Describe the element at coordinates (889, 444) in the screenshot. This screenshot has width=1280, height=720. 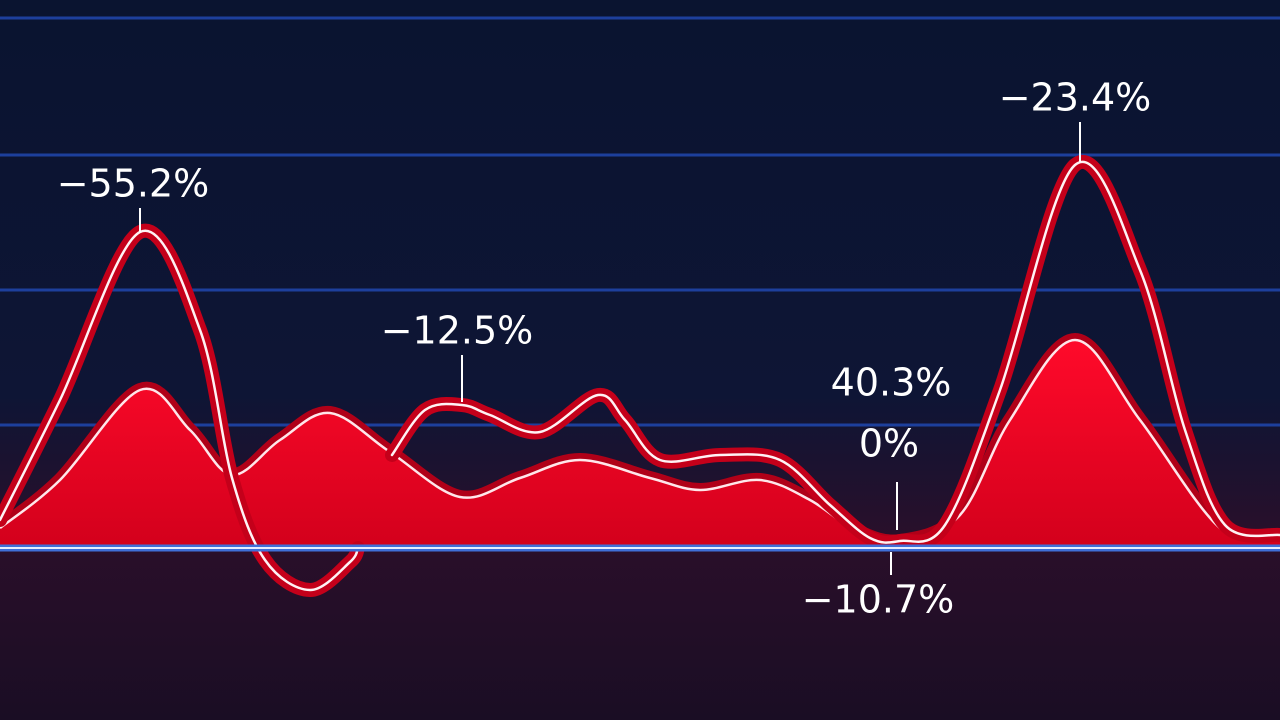
I see `annotation: 0%` at that location.